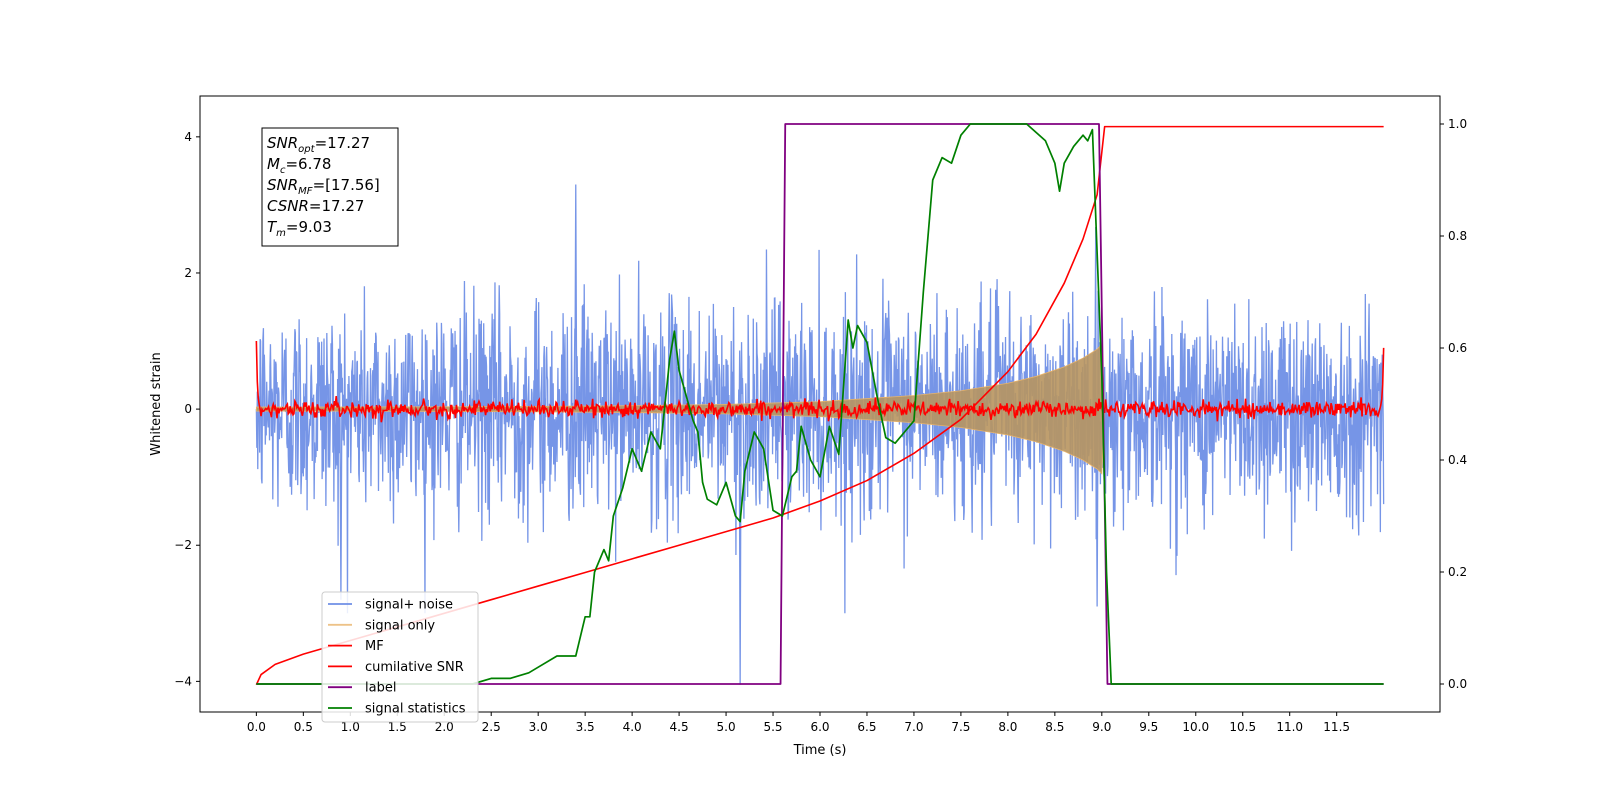  Describe the element at coordinates (414, 667) in the screenshot. I see `legend-entry-label: cumilative SNR` at that location.